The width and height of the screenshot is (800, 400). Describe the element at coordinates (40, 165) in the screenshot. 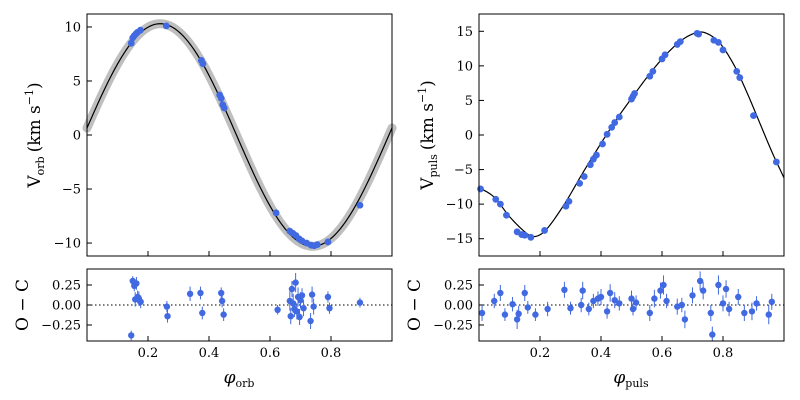

I see `orb-ylabel-sub: orb` at that location.